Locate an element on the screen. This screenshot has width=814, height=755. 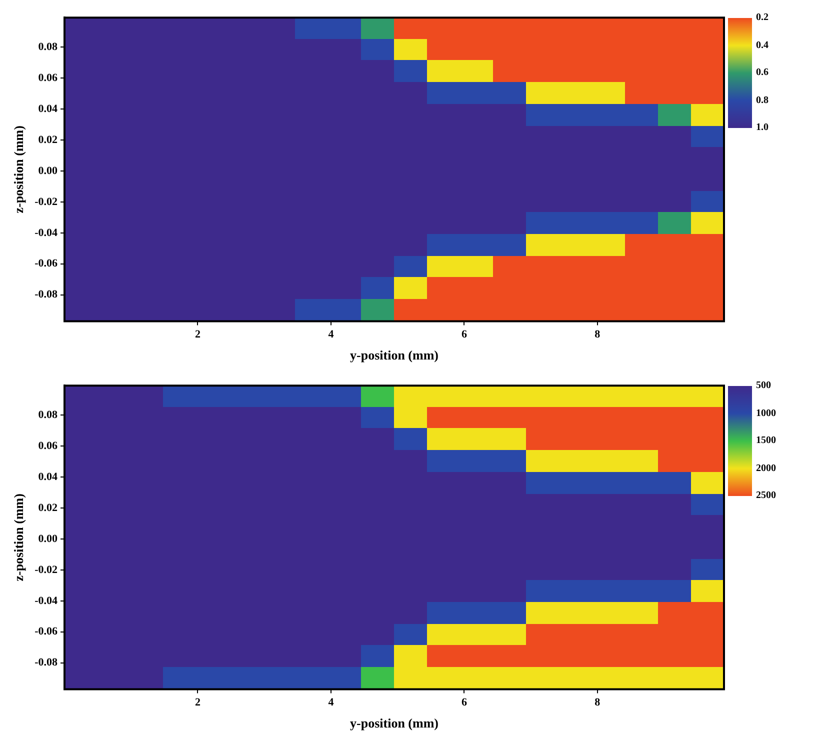
color-bar-label: 1.0 is located at coordinates (762, 128).